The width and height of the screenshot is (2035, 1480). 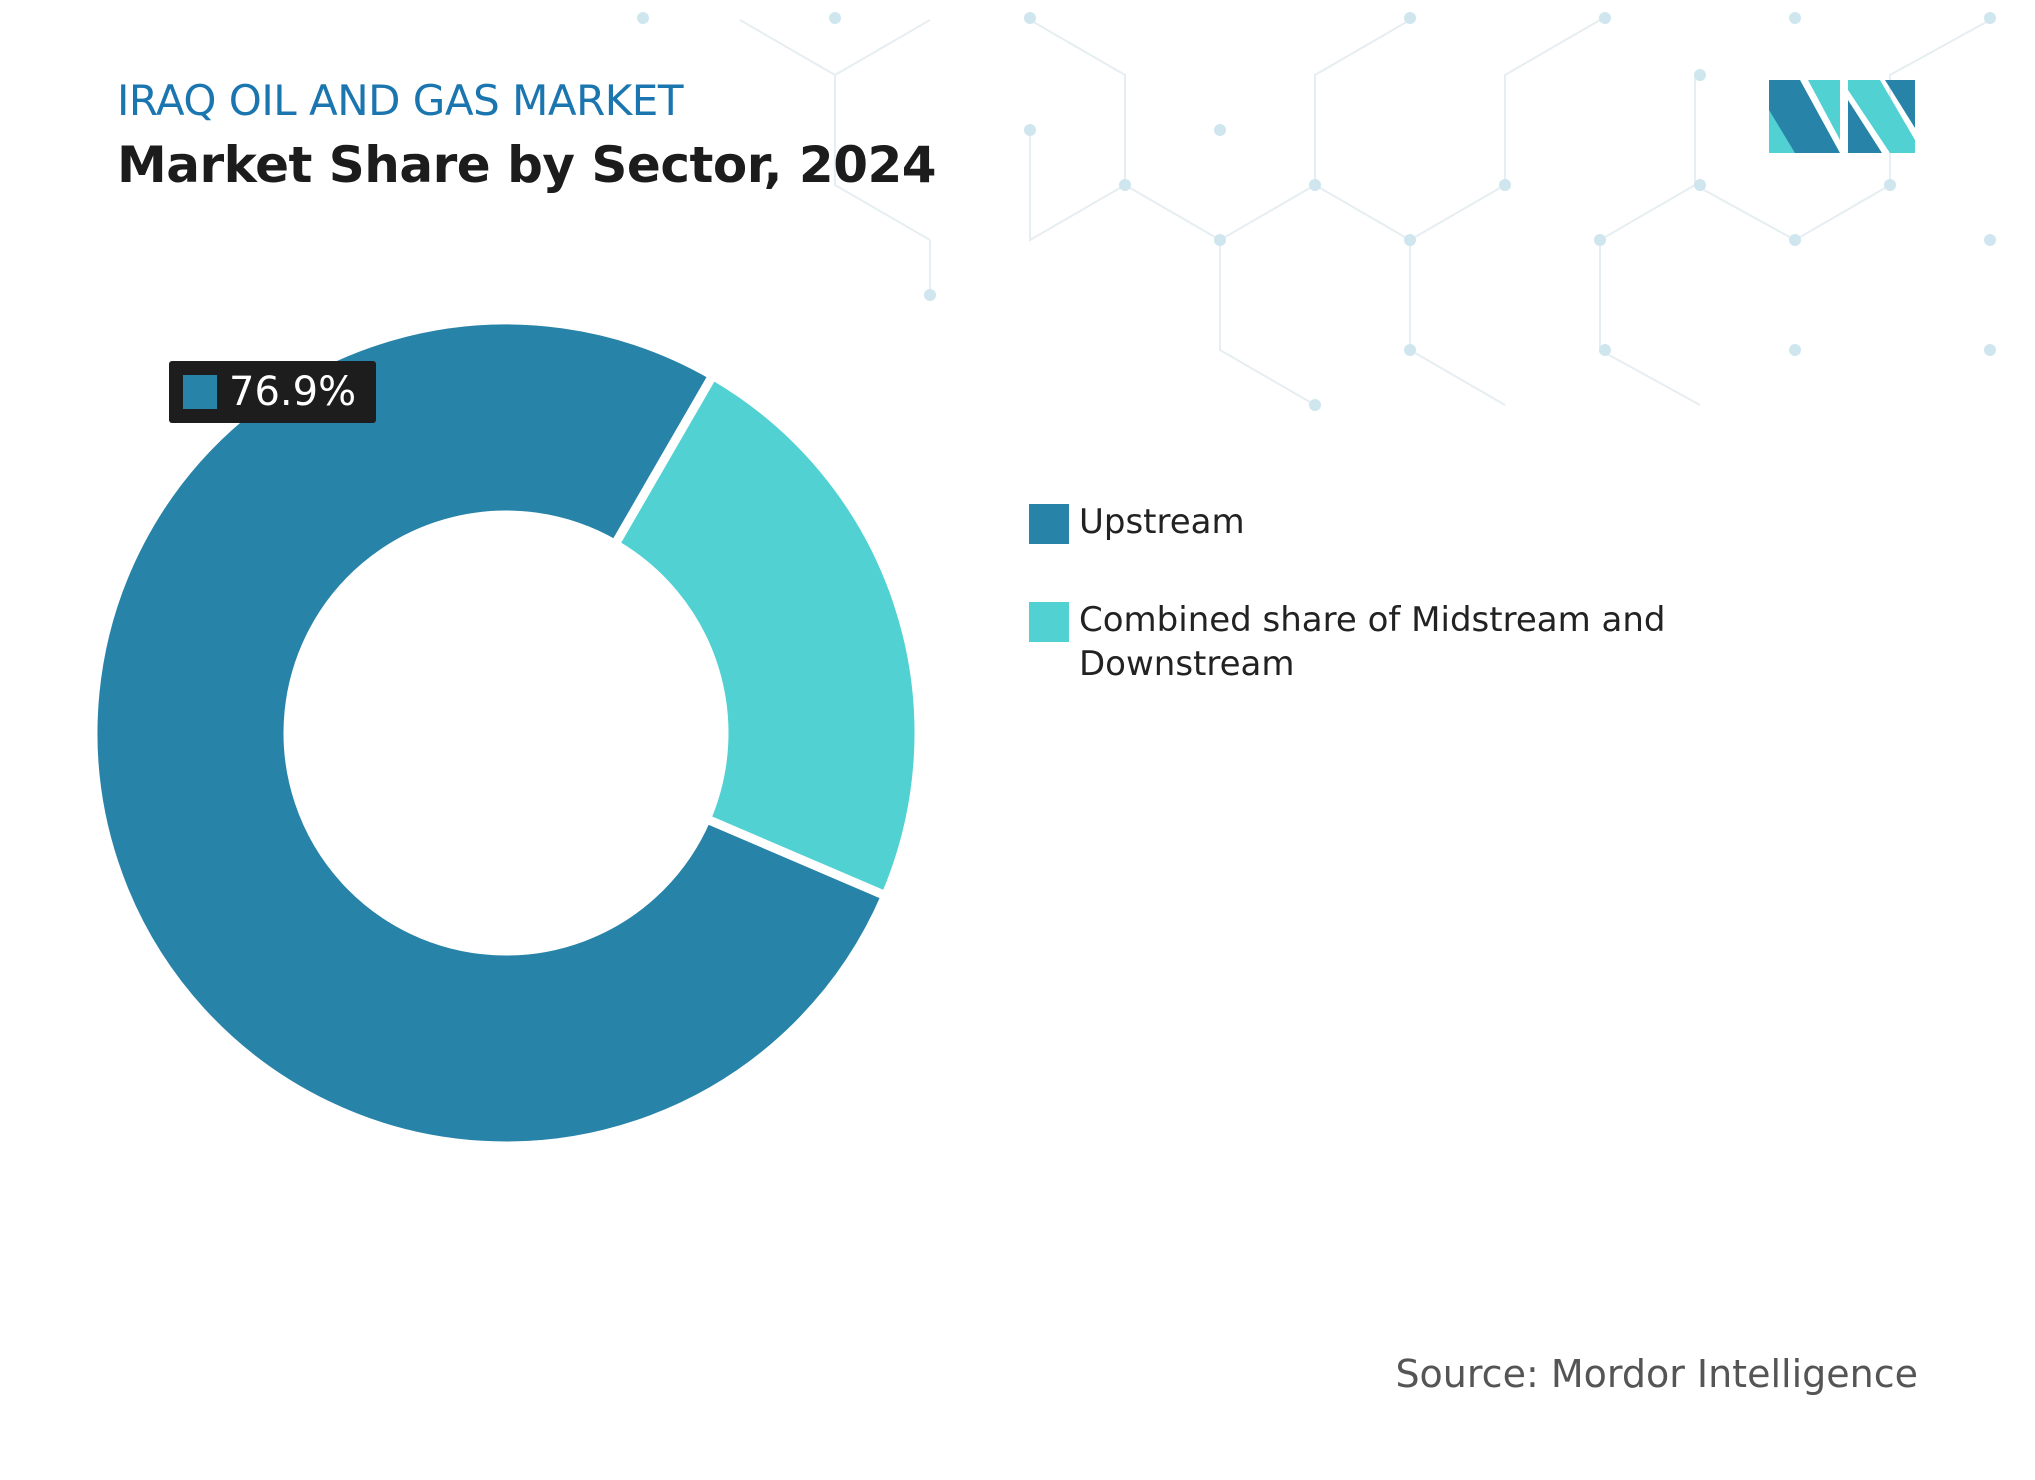 I want to click on donut-slice, so click(x=766, y=635).